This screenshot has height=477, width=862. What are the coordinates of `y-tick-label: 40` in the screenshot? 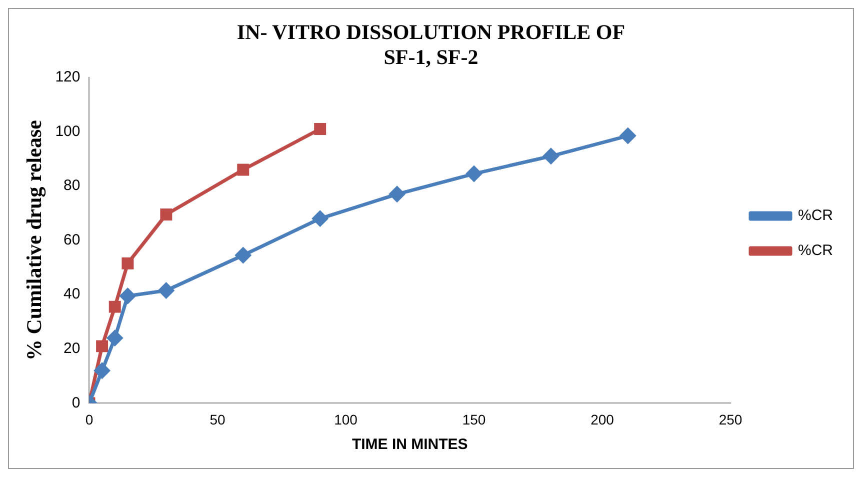 It's located at (72, 294).